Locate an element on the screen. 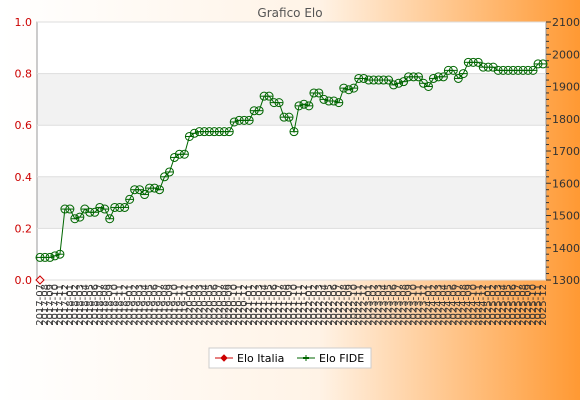  x-tick-label: 2024-01 is located at coordinates (428, 305).